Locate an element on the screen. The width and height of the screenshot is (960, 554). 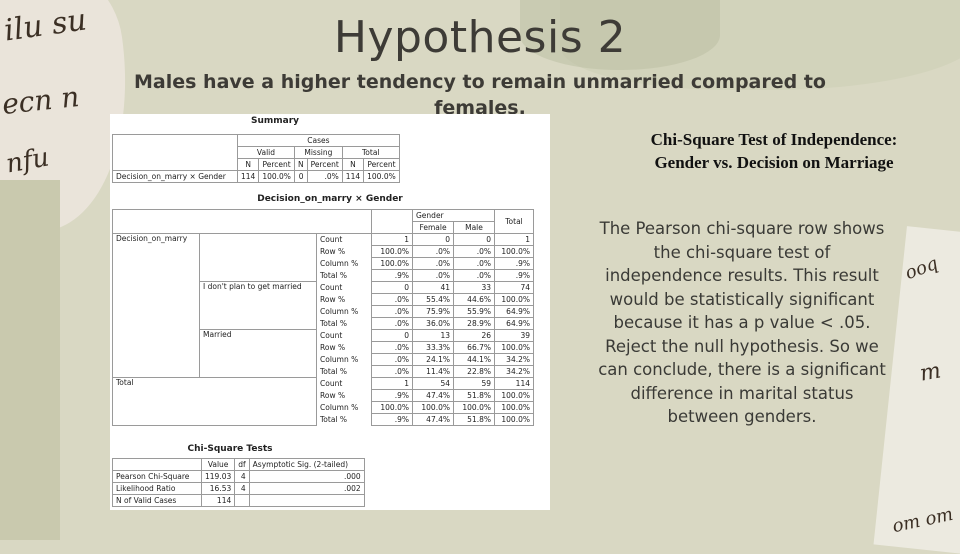
summary-total-n: 114 is located at coordinates (353, 176).